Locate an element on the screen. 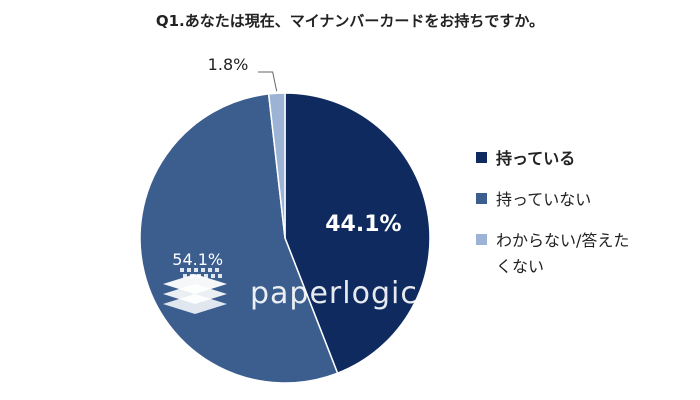  legend-item: 持っていない is located at coordinates (556, 200).